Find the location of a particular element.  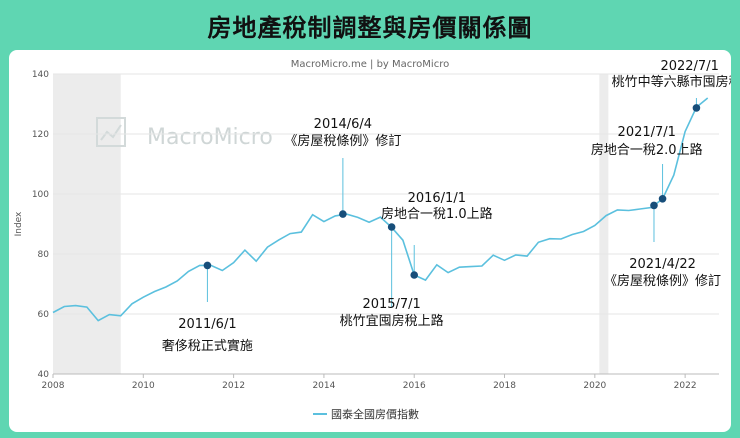

x-tick-label: 2022 is located at coordinates (685, 386).